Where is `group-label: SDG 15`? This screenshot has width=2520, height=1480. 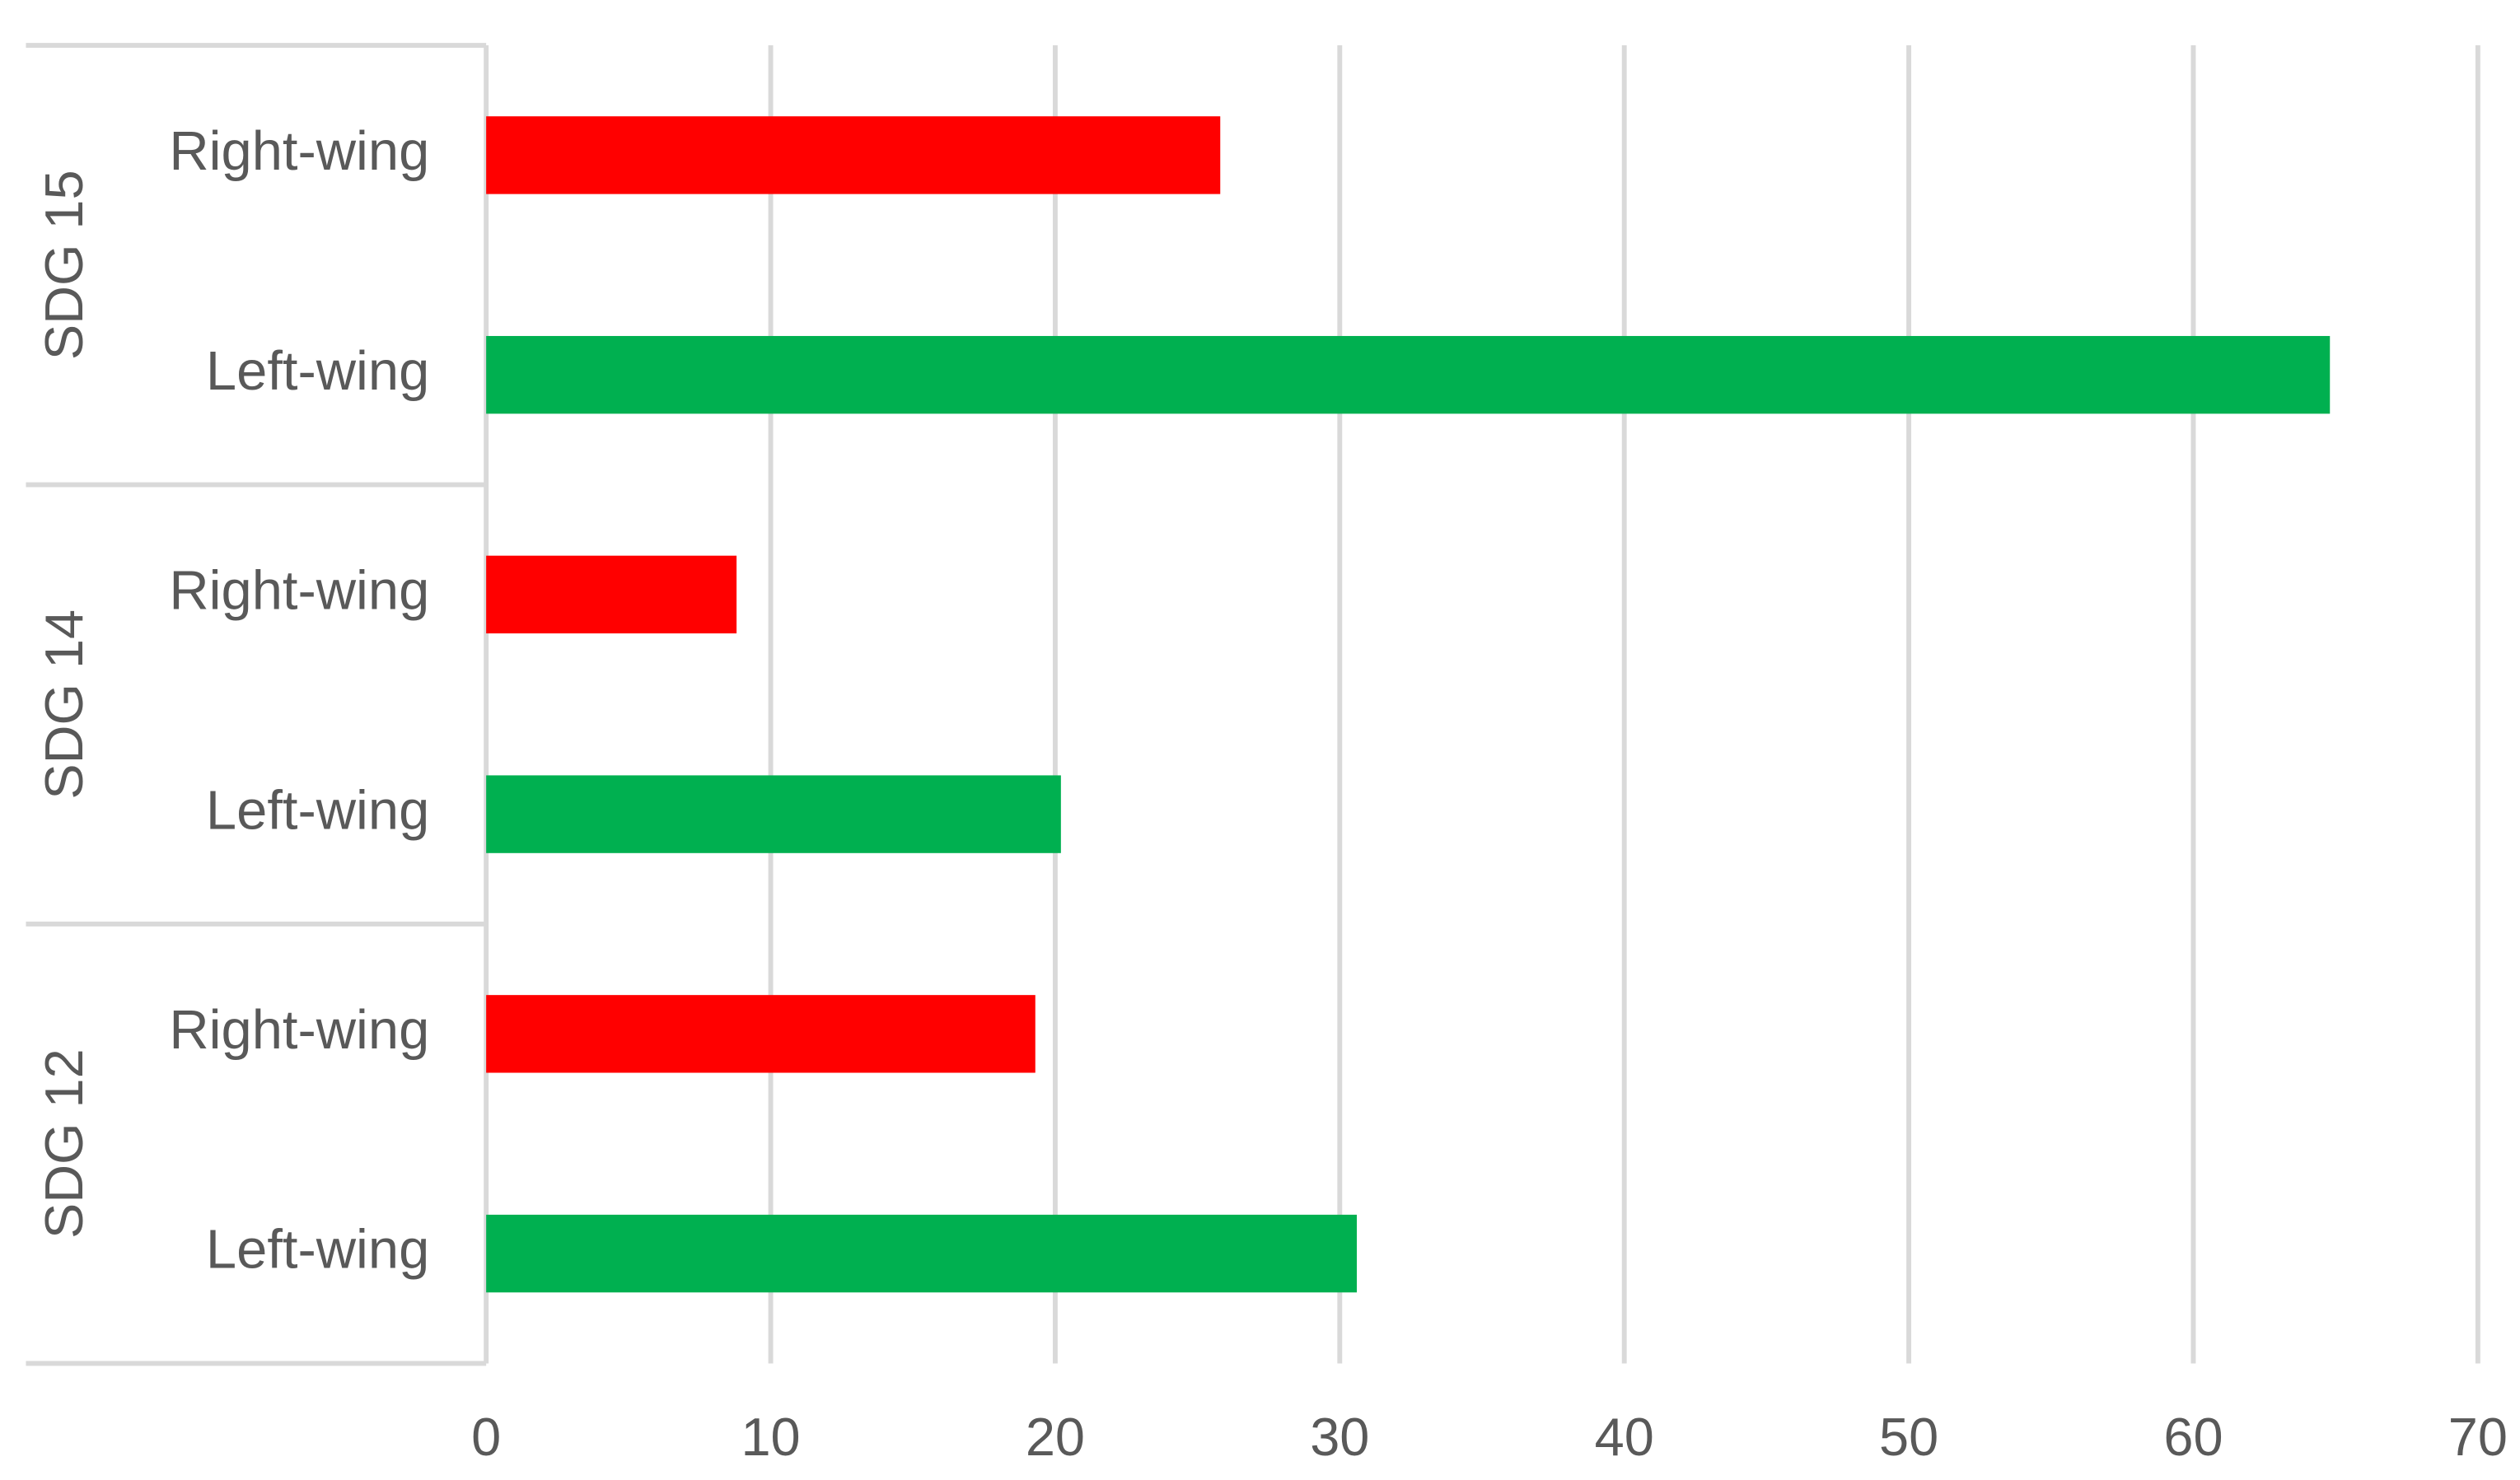
group-label: SDG 15 is located at coordinates (64, 265).